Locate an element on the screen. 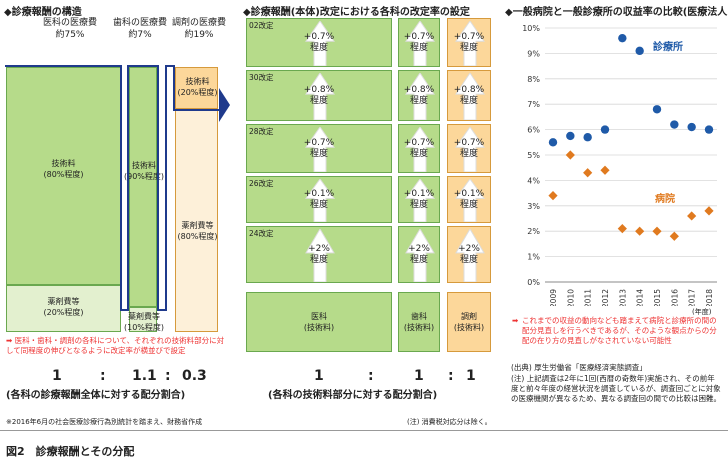  right-source: (出典) 厚生労働省「医療経済実態調査」 is located at coordinates (579, 367).